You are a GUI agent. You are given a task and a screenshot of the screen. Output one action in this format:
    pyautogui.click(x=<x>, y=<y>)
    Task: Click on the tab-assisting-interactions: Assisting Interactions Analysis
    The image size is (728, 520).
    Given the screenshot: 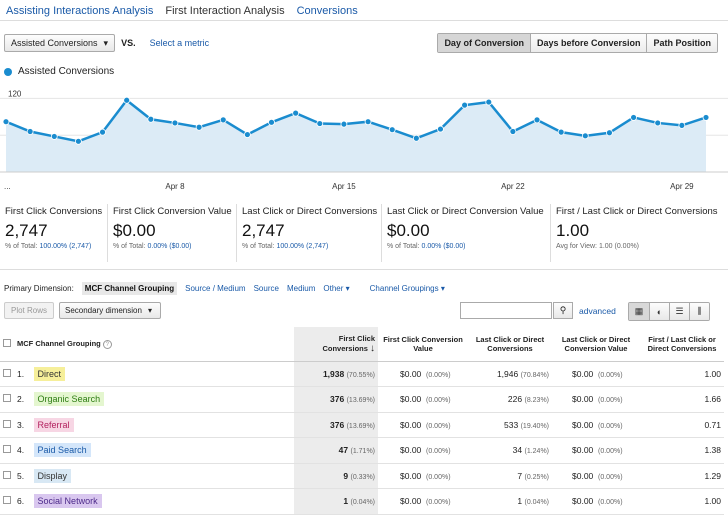 What is the action you would take?
    pyautogui.click(x=80, y=11)
    